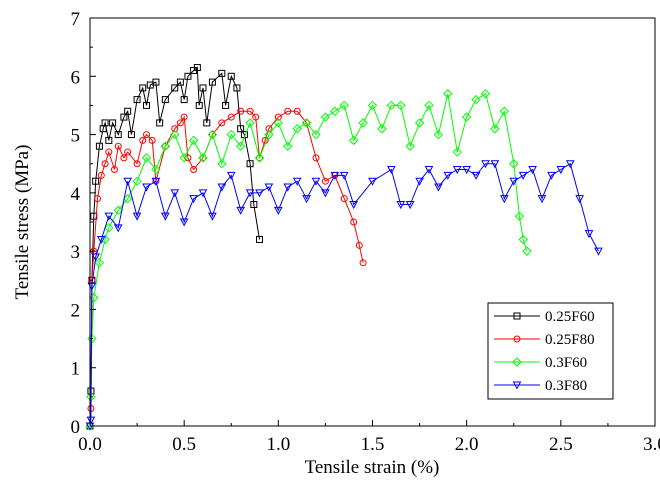 The width and height of the screenshot is (660, 503). What do you see at coordinates (651, 444) in the screenshot?
I see `x-tick-label: 3.0` at bounding box center [651, 444].